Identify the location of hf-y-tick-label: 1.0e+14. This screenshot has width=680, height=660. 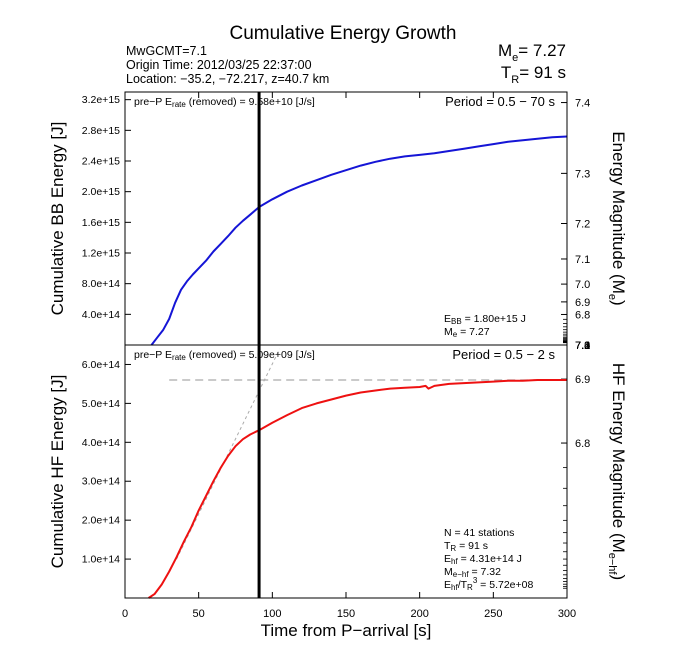
(101, 560).